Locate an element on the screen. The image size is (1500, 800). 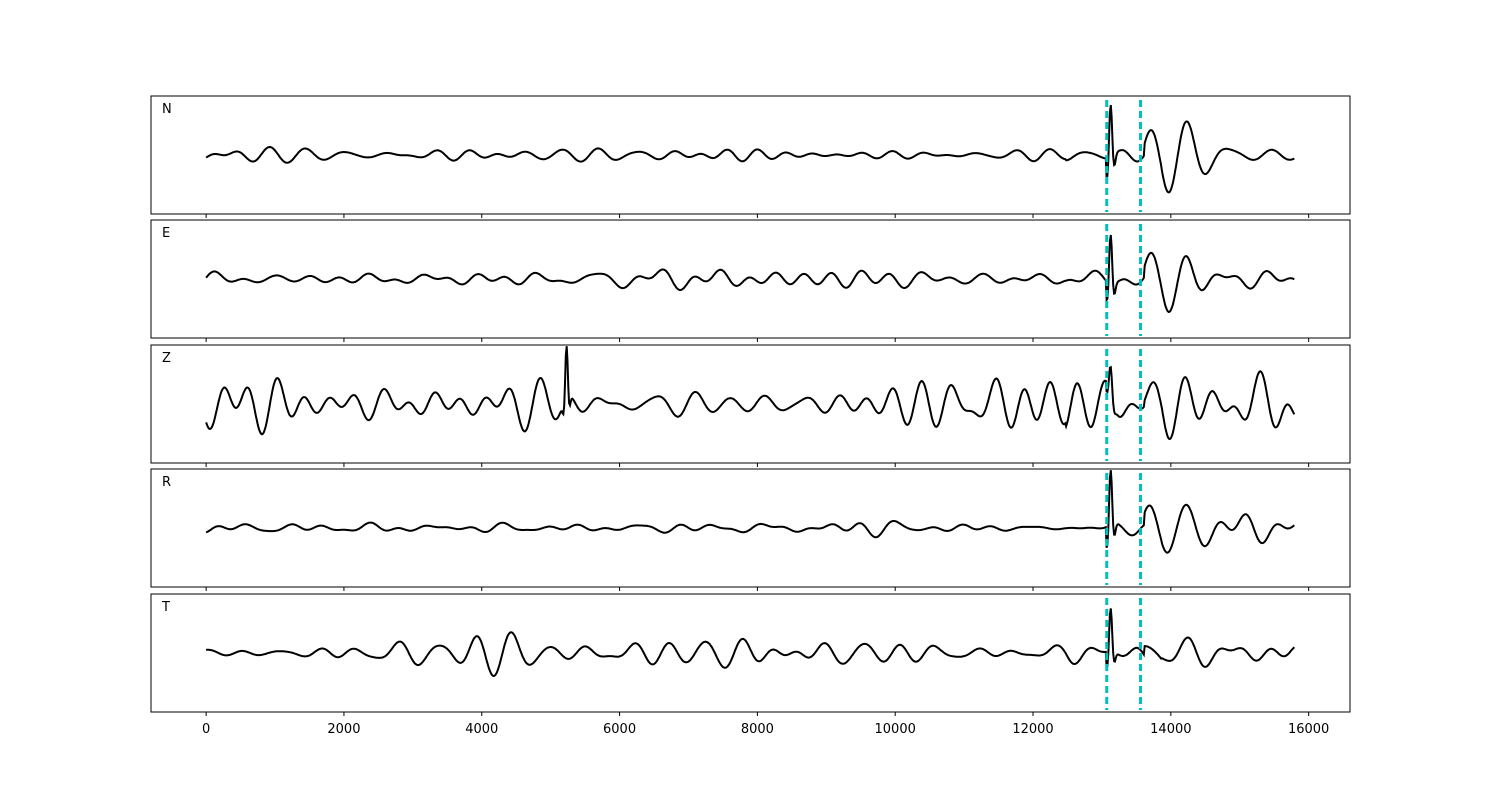
channel-label-e: E is located at coordinates (166, 233).